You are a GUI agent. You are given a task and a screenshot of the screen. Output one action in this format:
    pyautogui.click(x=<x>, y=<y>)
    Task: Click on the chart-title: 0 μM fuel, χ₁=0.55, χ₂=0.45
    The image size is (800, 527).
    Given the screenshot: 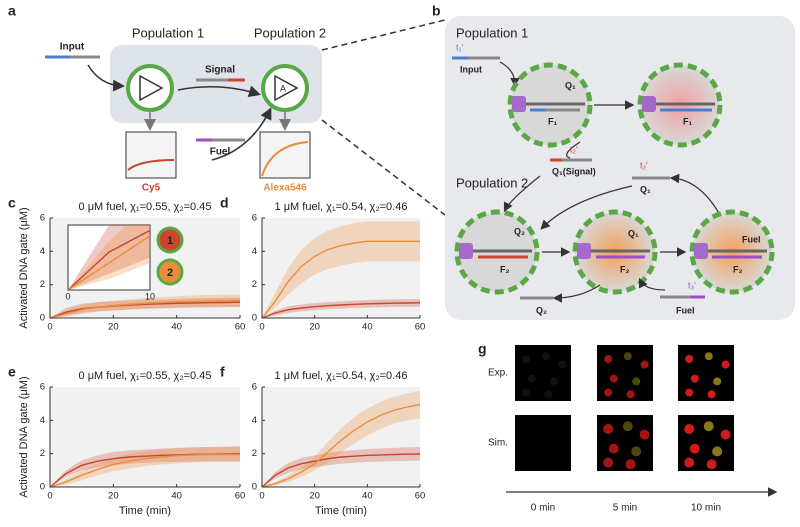 What is the action you would take?
    pyautogui.click(x=145, y=376)
    